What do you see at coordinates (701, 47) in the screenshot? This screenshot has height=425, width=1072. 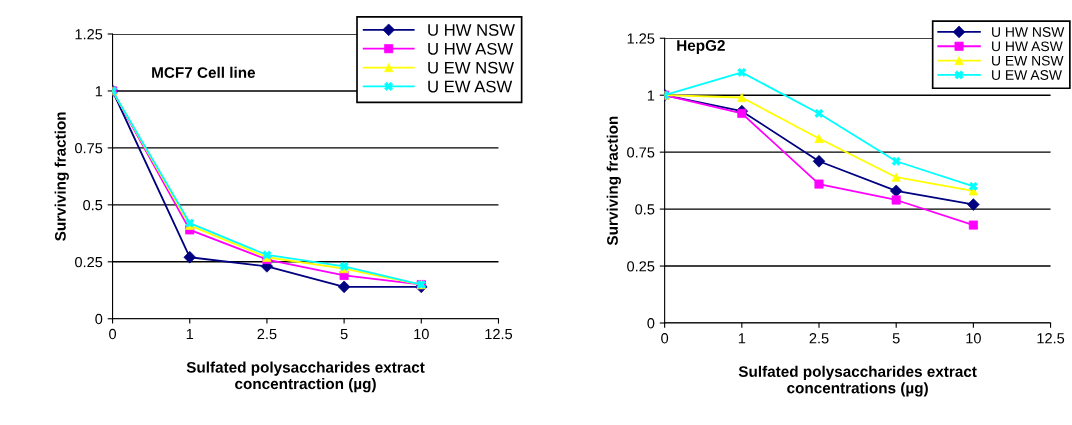 I see `chart-title: HepG2` at bounding box center [701, 47].